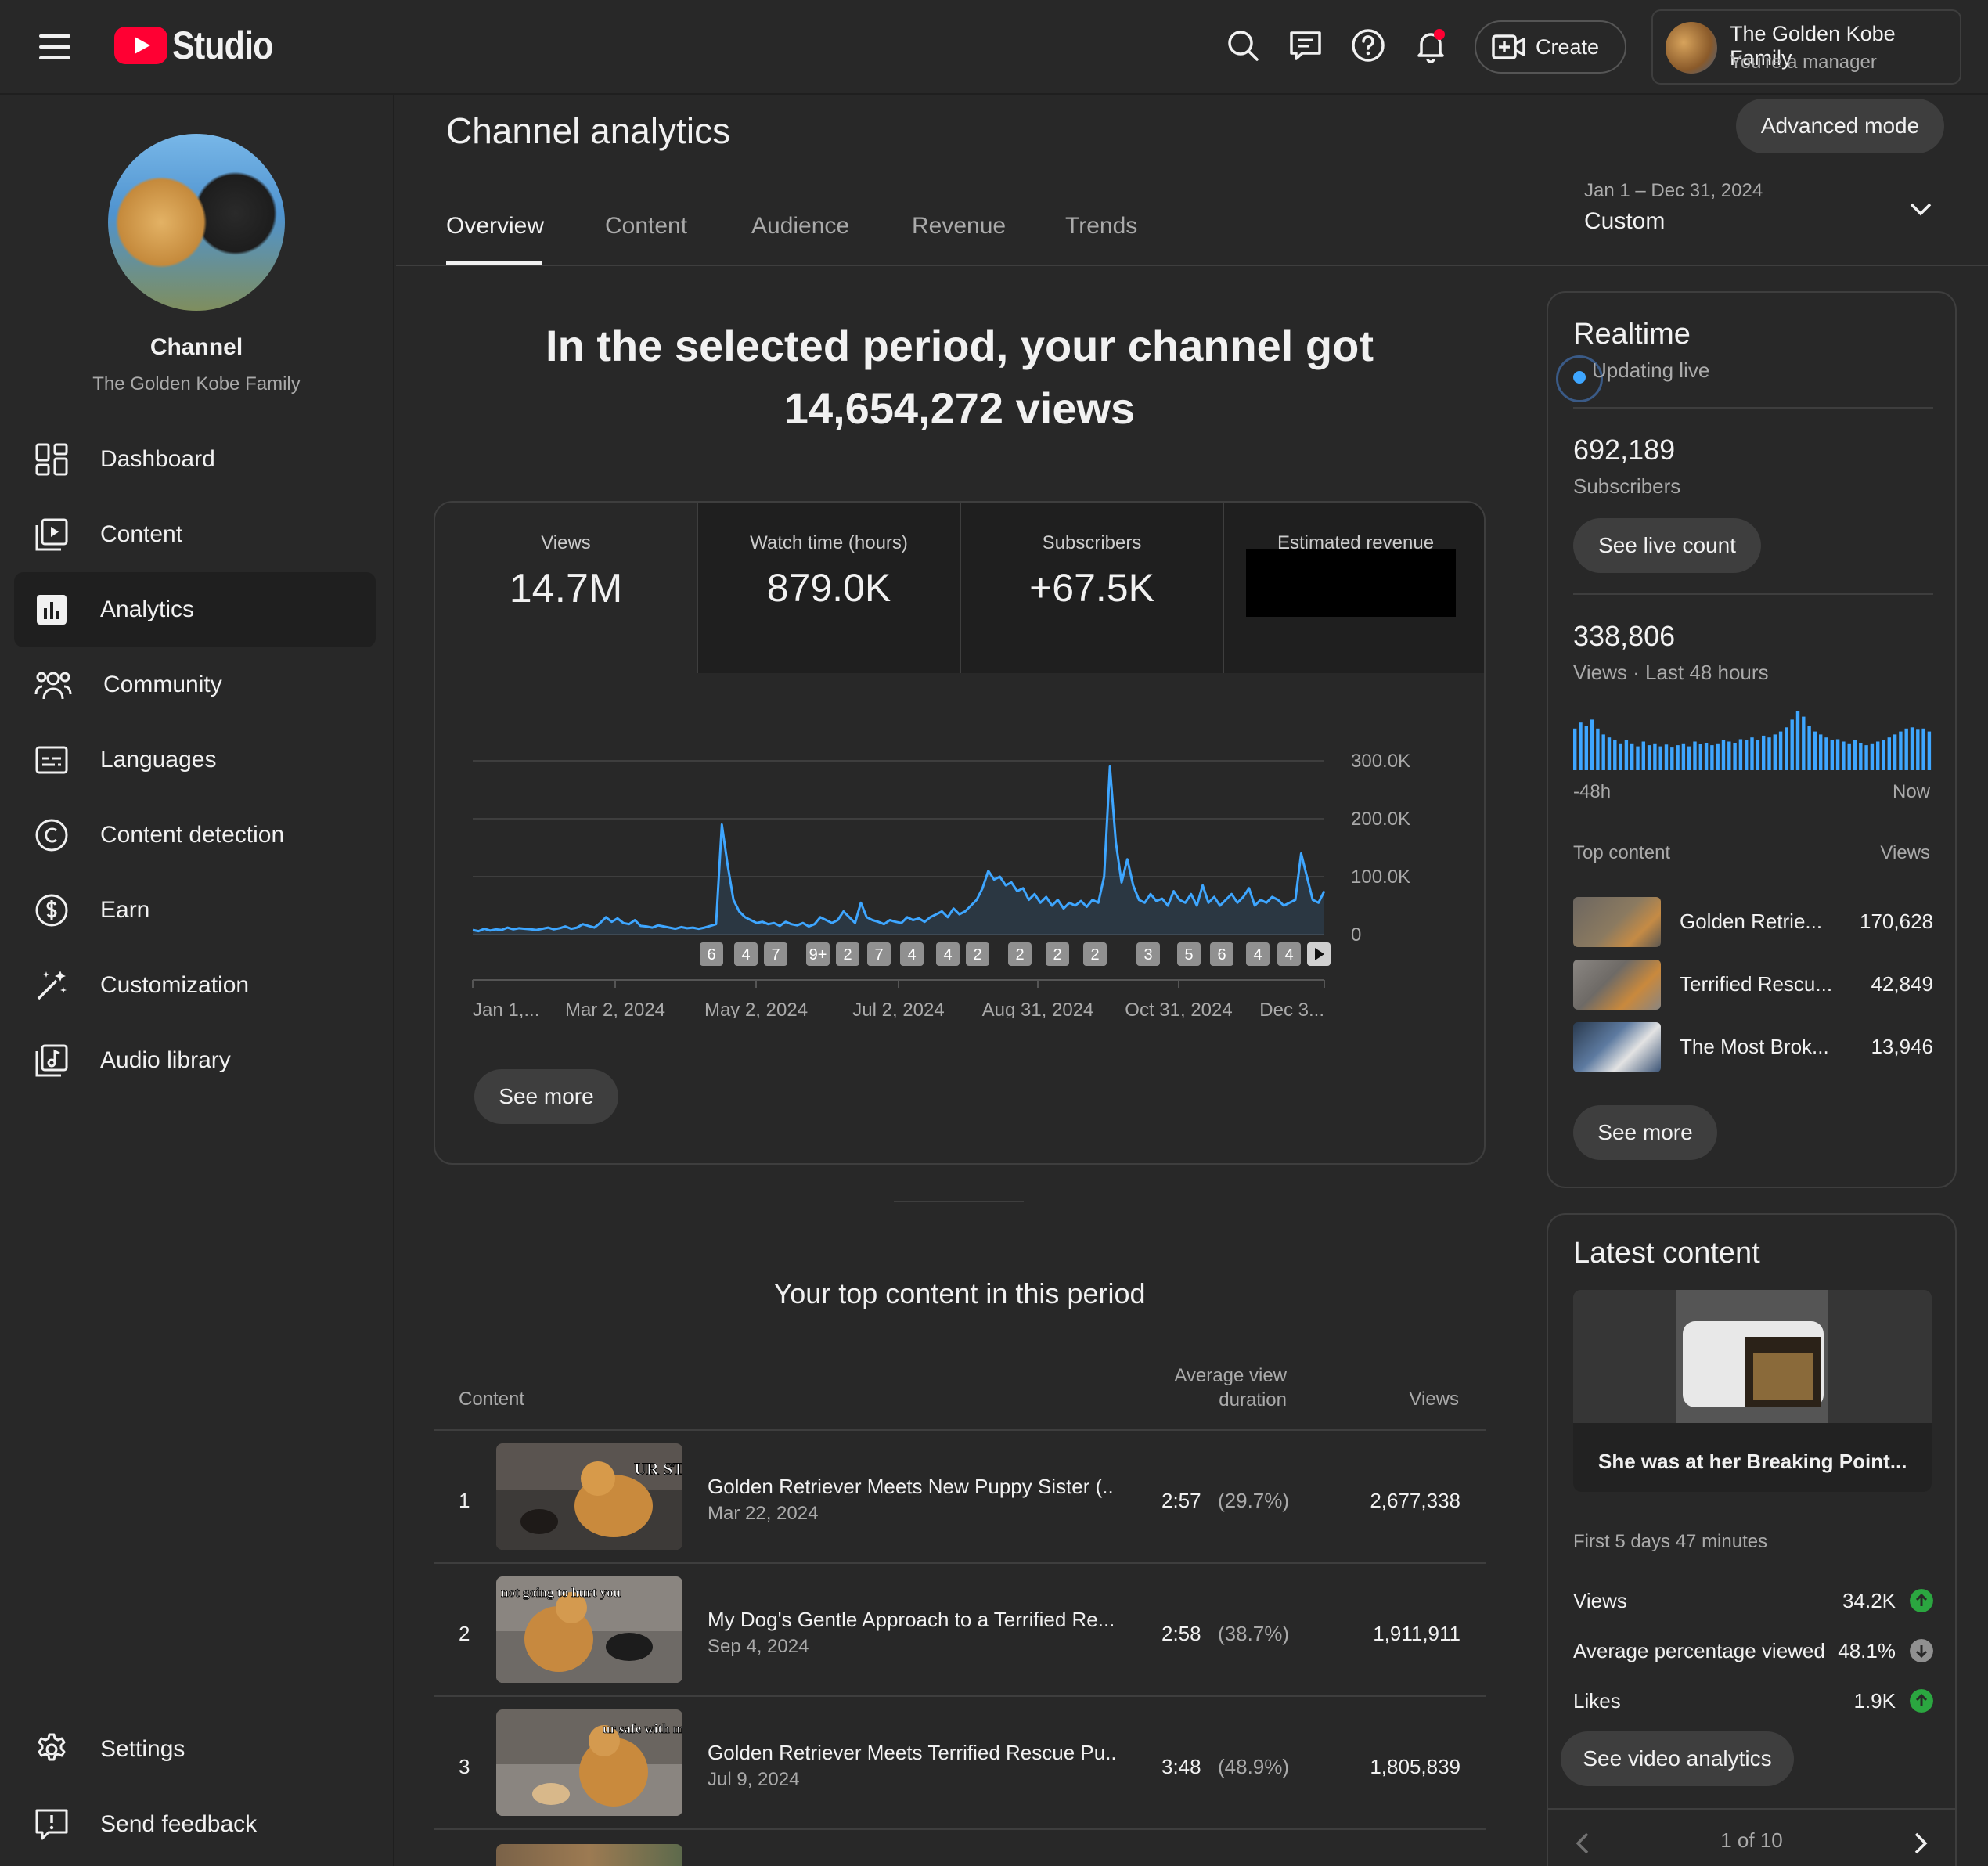 The width and height of the screenshot is (1988, 1866). What do you see at coordinates (1305, 45) in the screenshot?
I see `comments-icon` at bounding box center [1305, 45].